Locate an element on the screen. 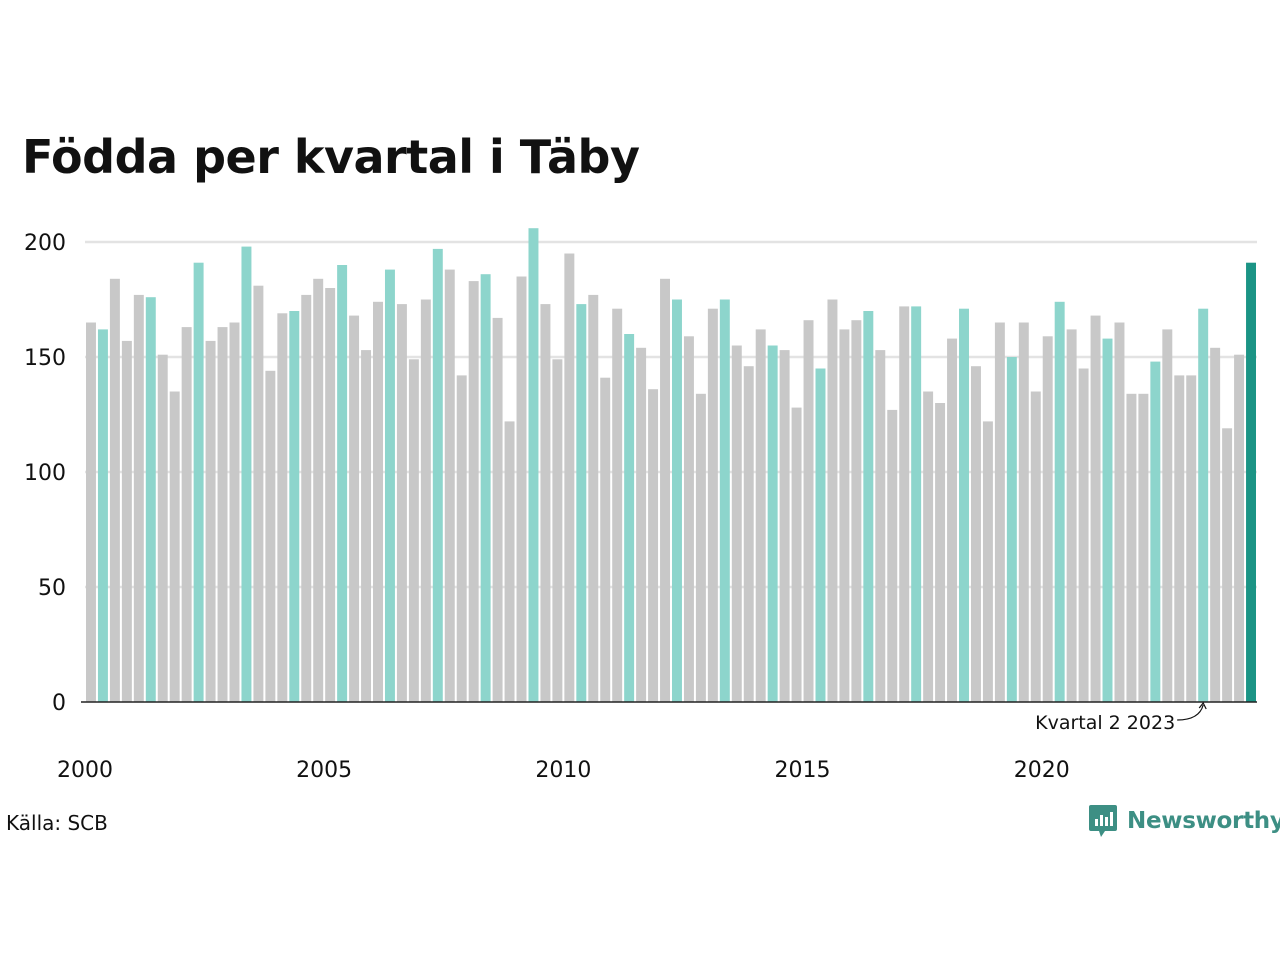 This screenshot has height=960, width=1280. chart-title: Födda per kvartal i Täby is located at coordinates (331, 157).